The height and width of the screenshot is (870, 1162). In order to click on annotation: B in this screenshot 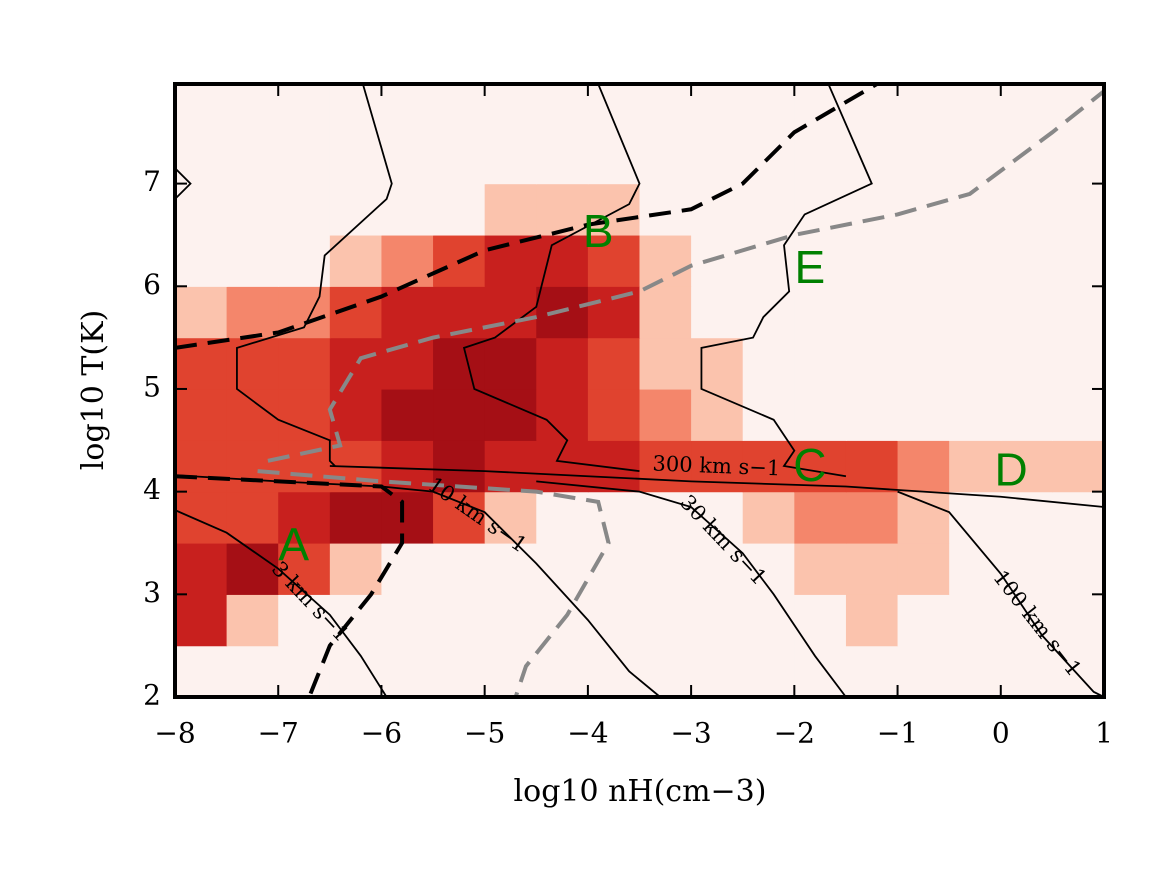, I will do `click(598, 231)`.